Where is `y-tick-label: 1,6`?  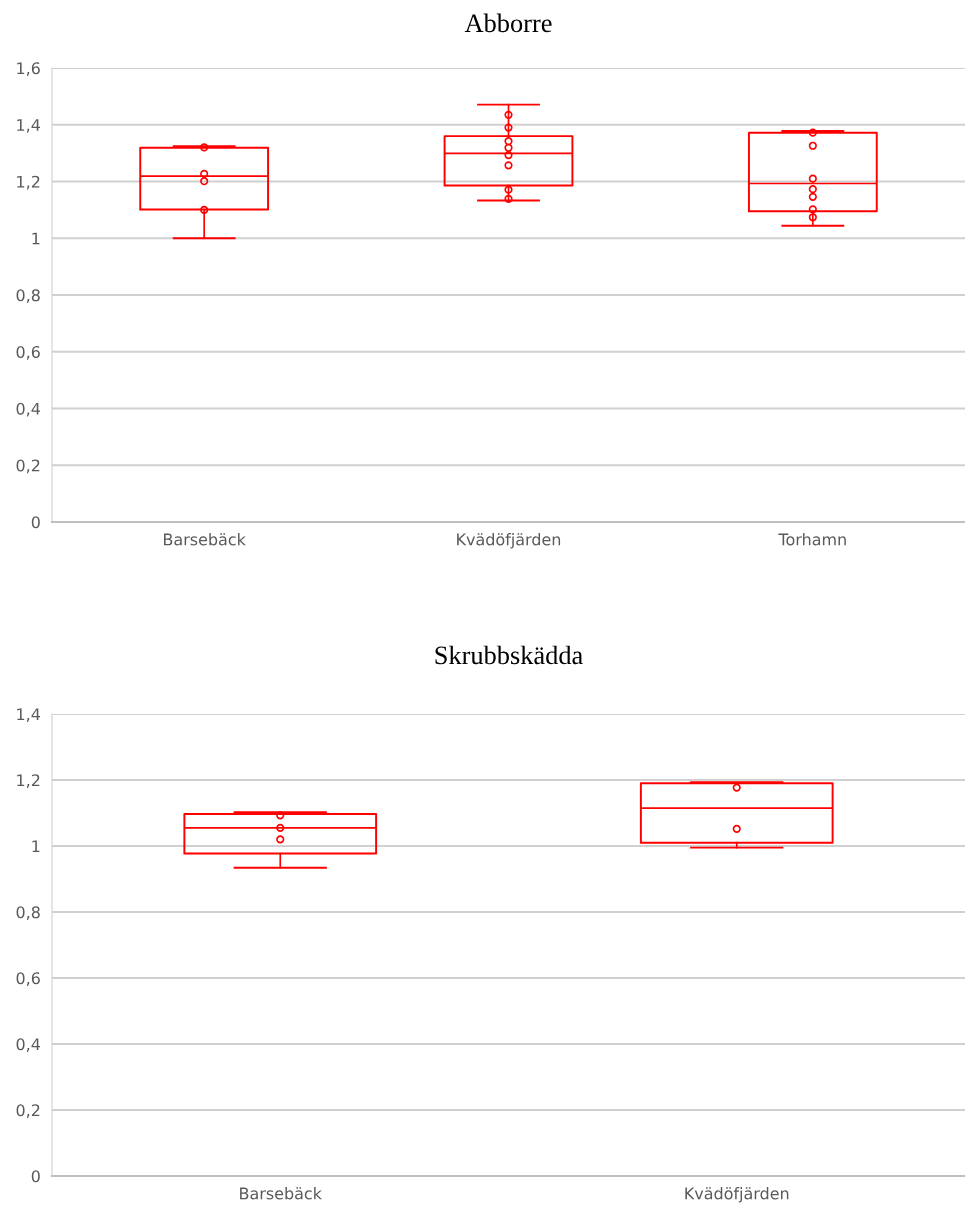
y-tick-label: 1,6 is located at coordinates (28, 69).